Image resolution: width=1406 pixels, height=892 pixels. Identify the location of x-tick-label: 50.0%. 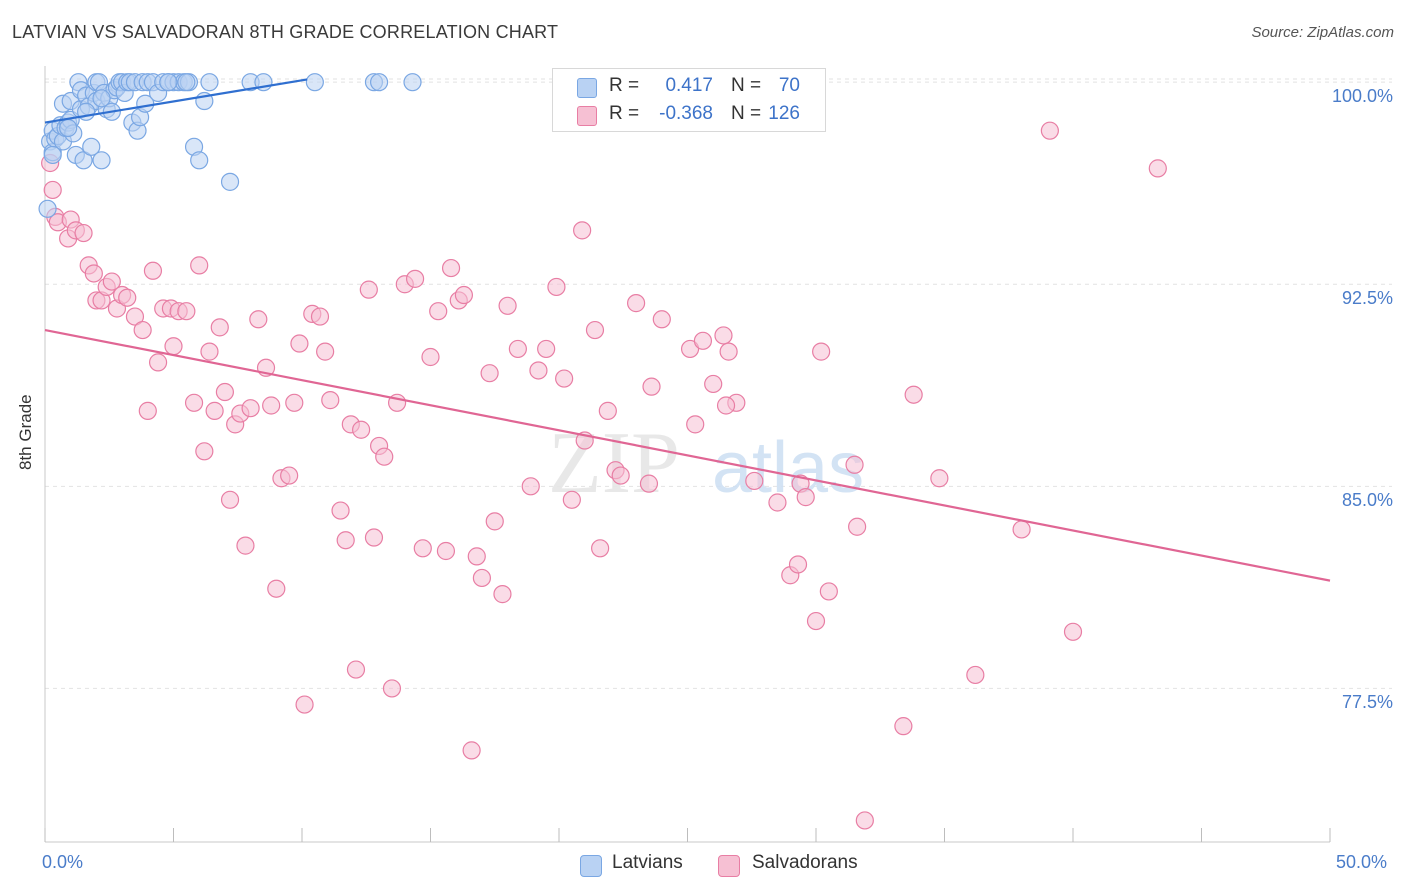
(1362, 862).